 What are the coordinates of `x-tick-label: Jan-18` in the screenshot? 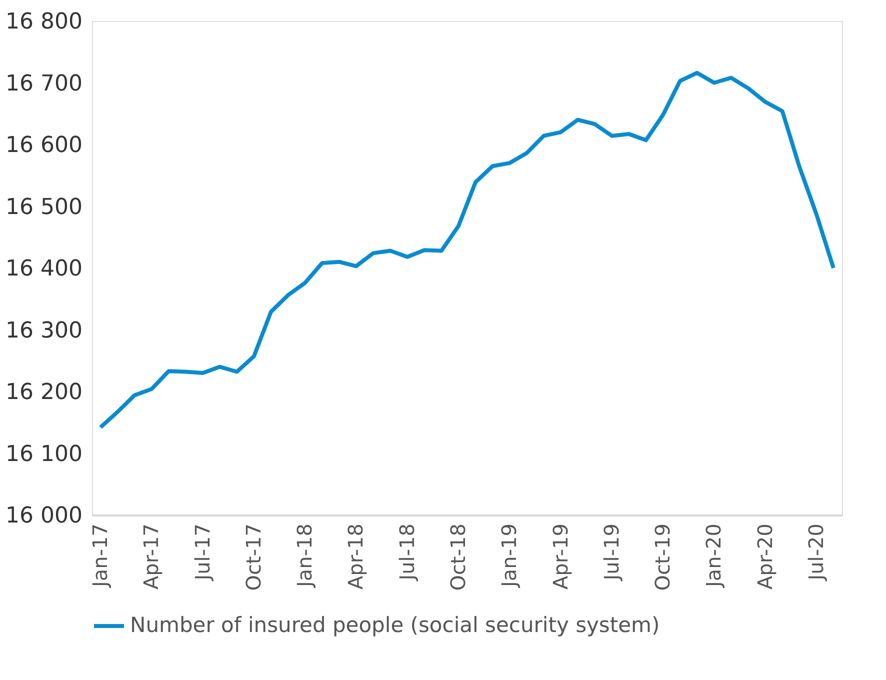 It's located at (304, 556).